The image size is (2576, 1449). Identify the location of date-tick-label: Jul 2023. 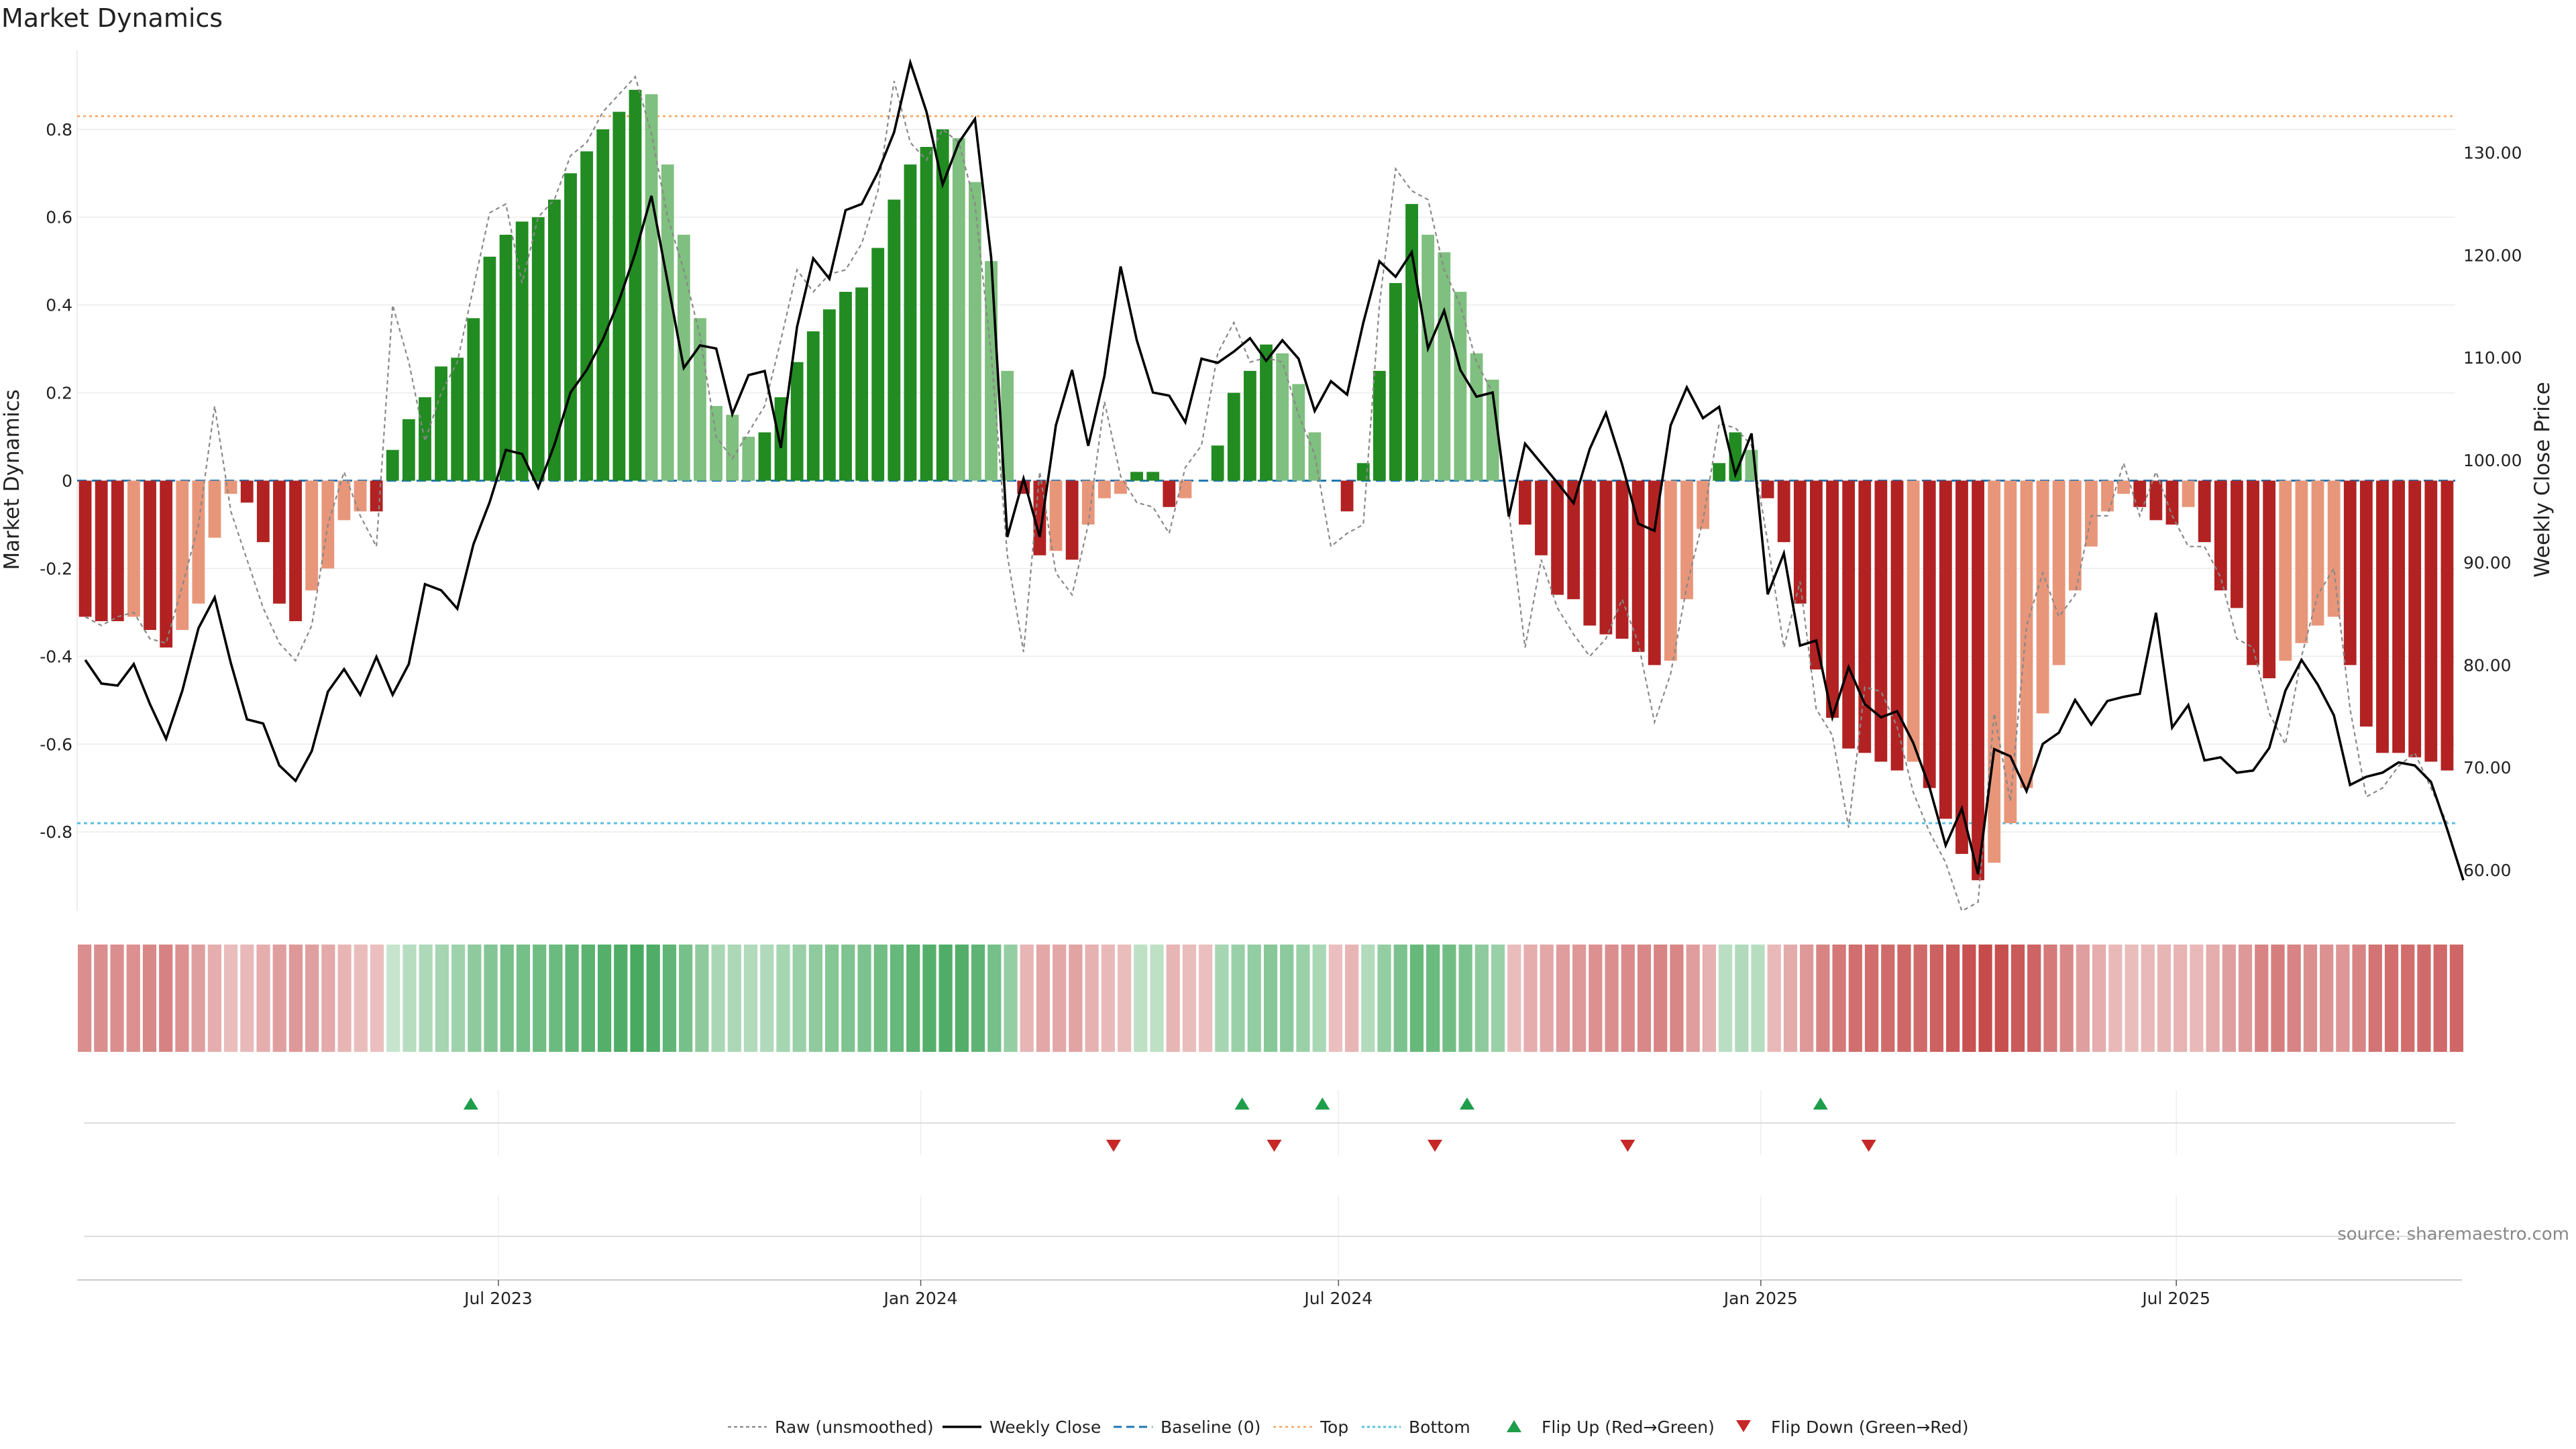
(498, 1298).